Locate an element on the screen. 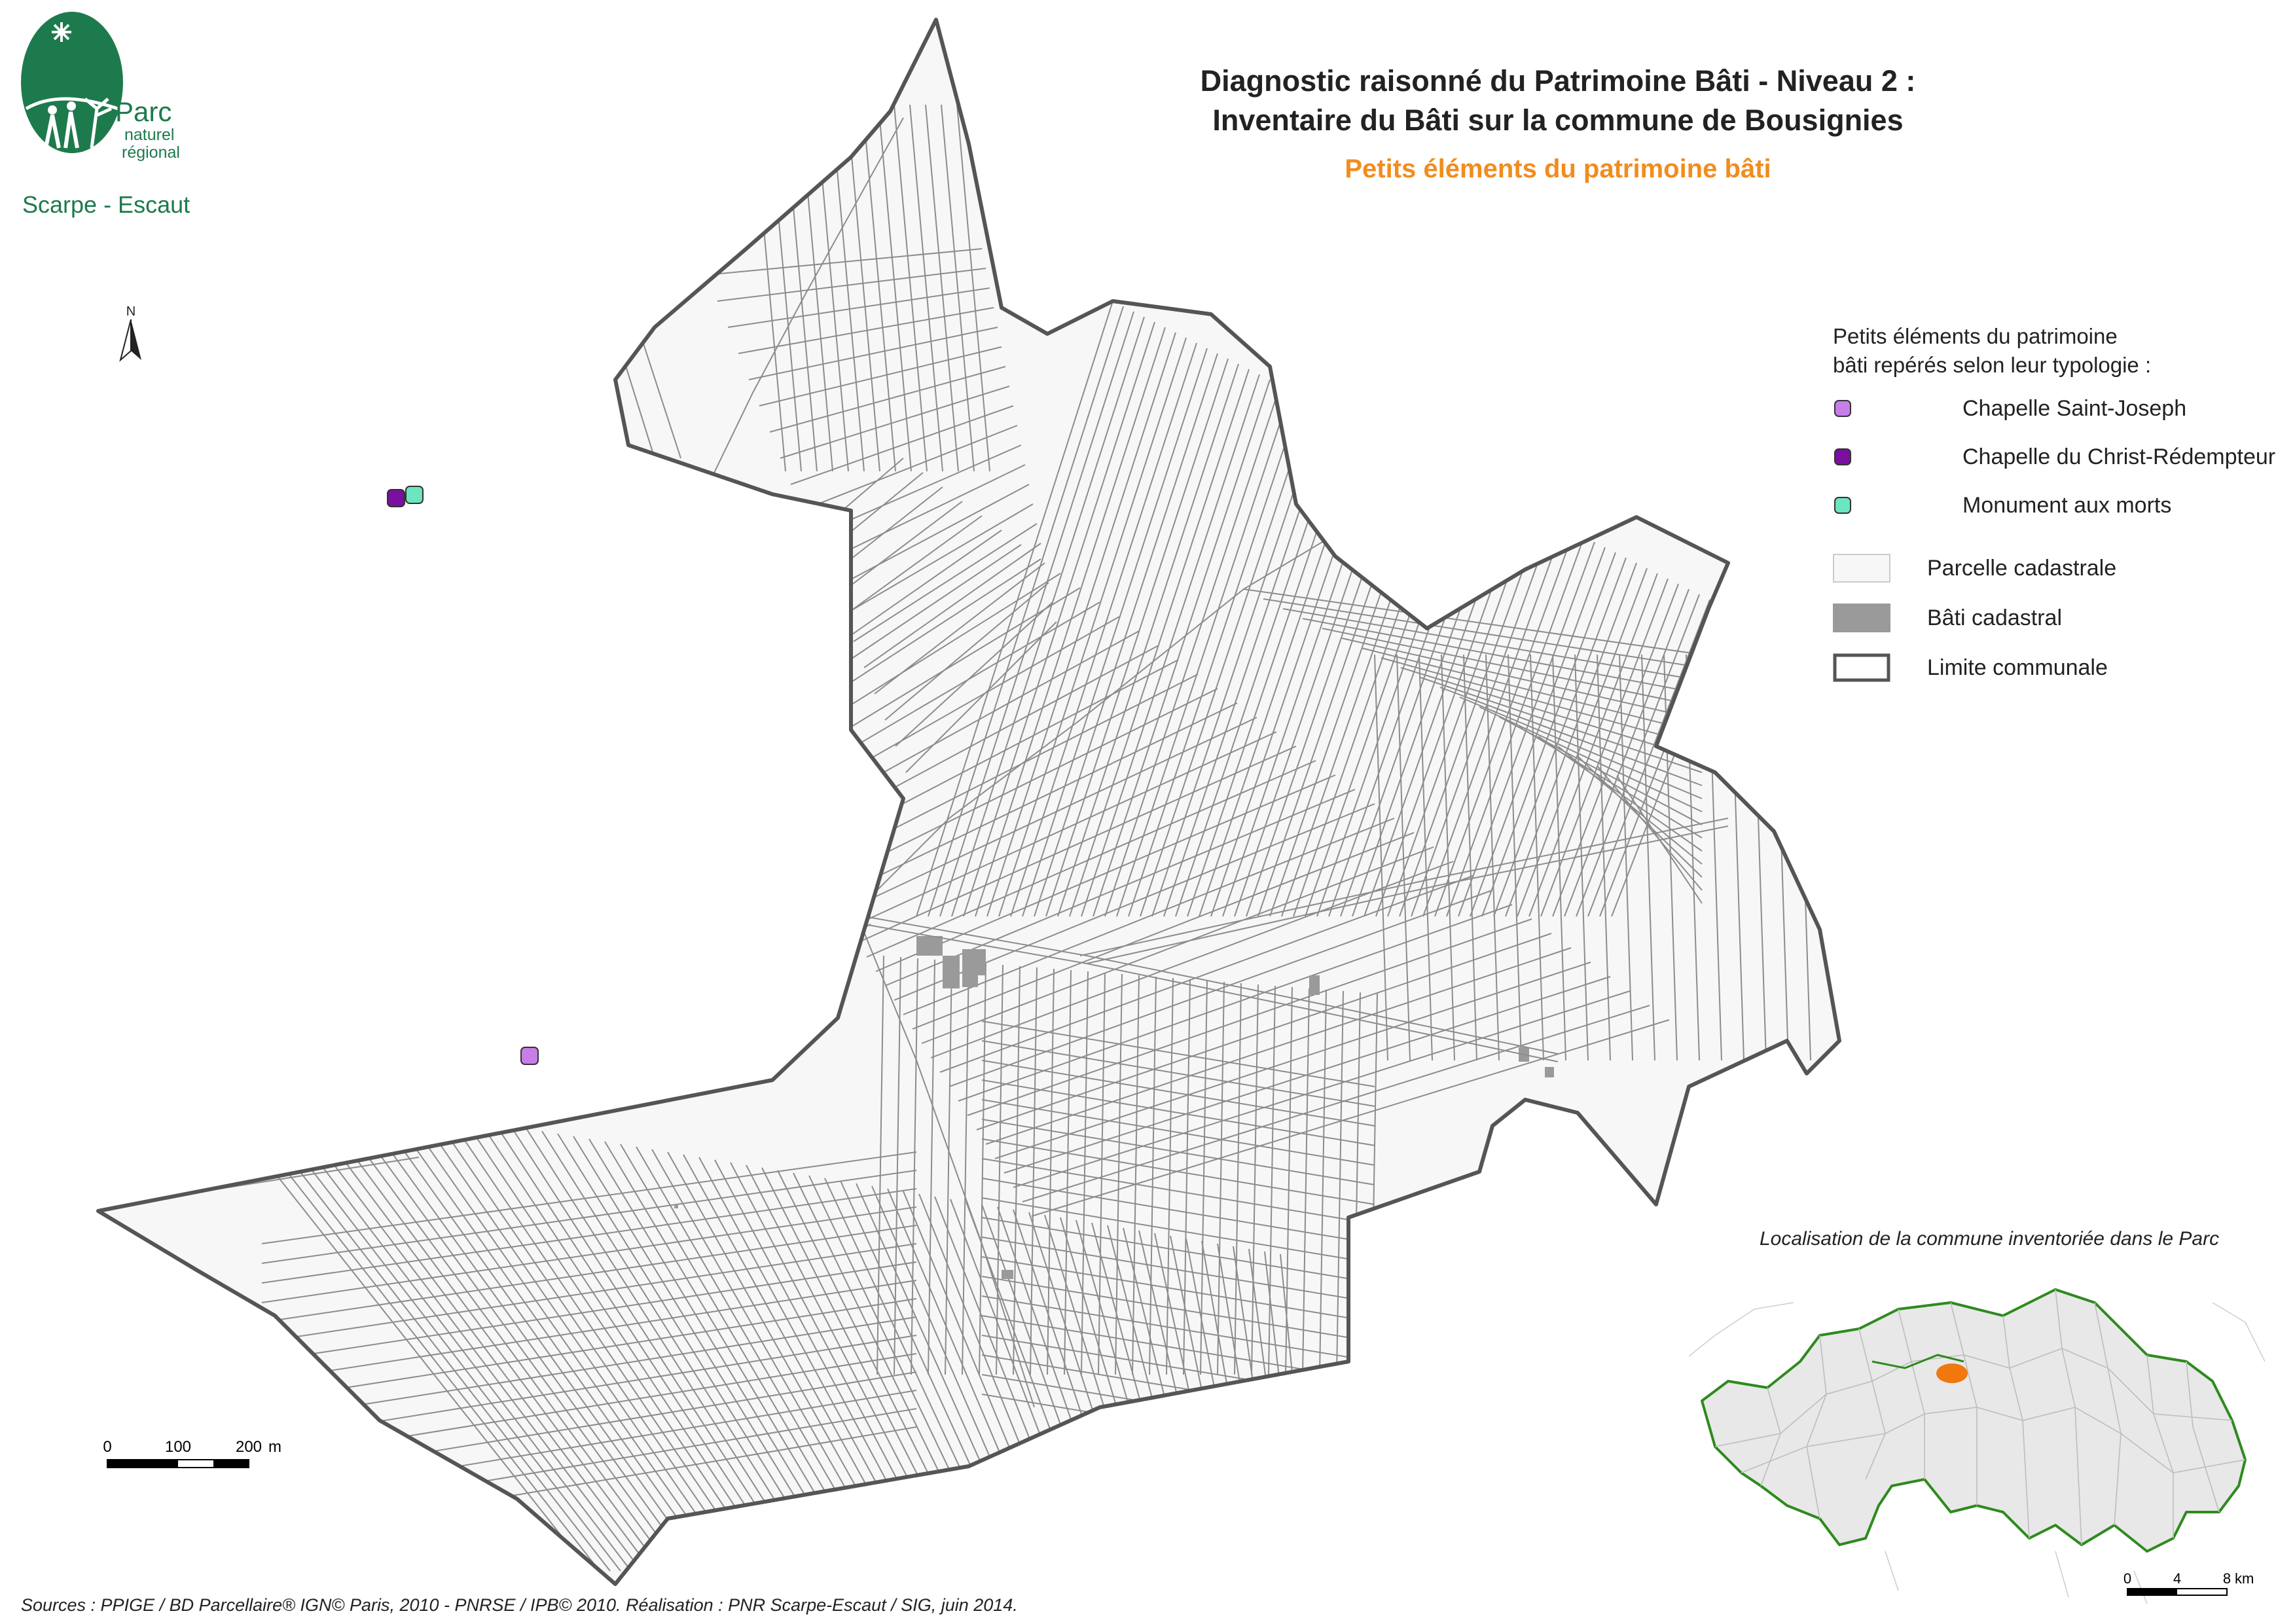 Image resolution: width=2295 pixels, height=1624 pixels. scale-tick-100: 100 is located at coordinates (178, 1447).